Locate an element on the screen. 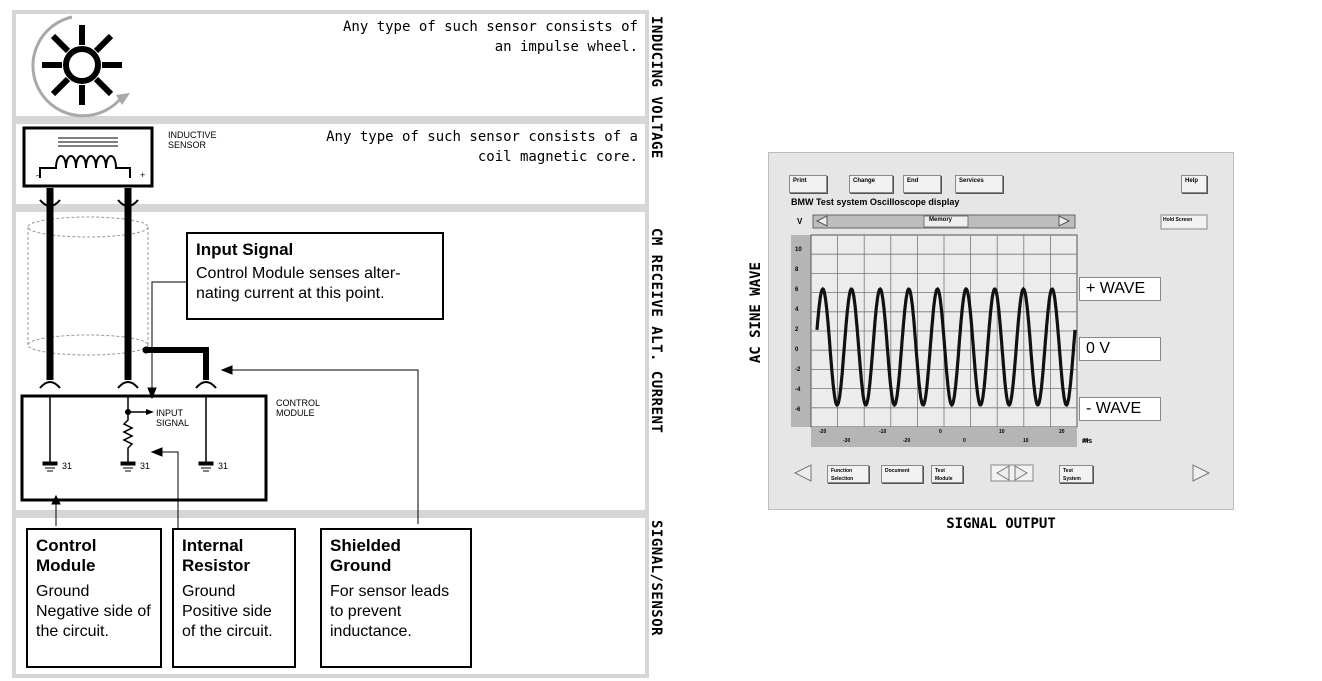  function-selection-button: Function Selection is located at coordinates (848, 474).